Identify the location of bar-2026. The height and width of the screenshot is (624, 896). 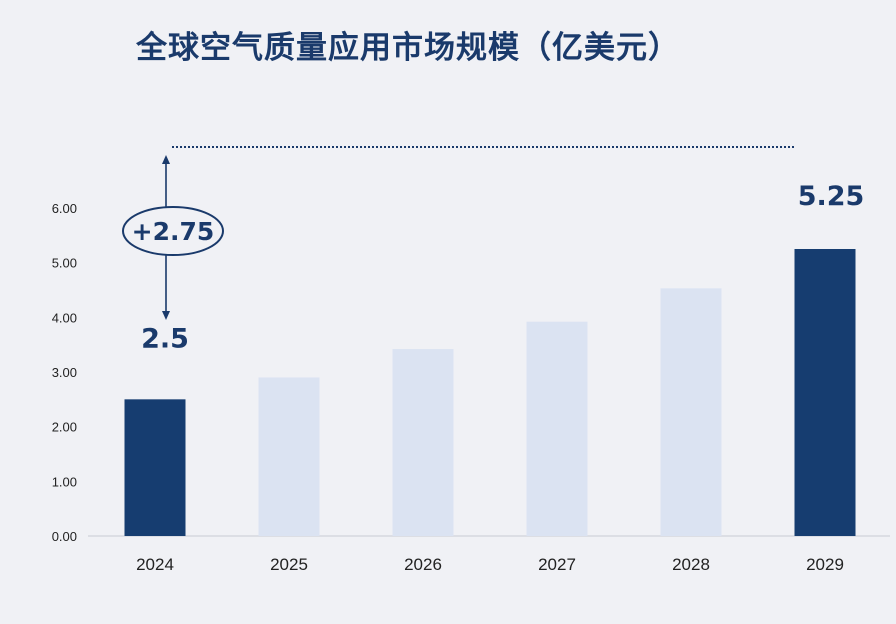
(423, 442).